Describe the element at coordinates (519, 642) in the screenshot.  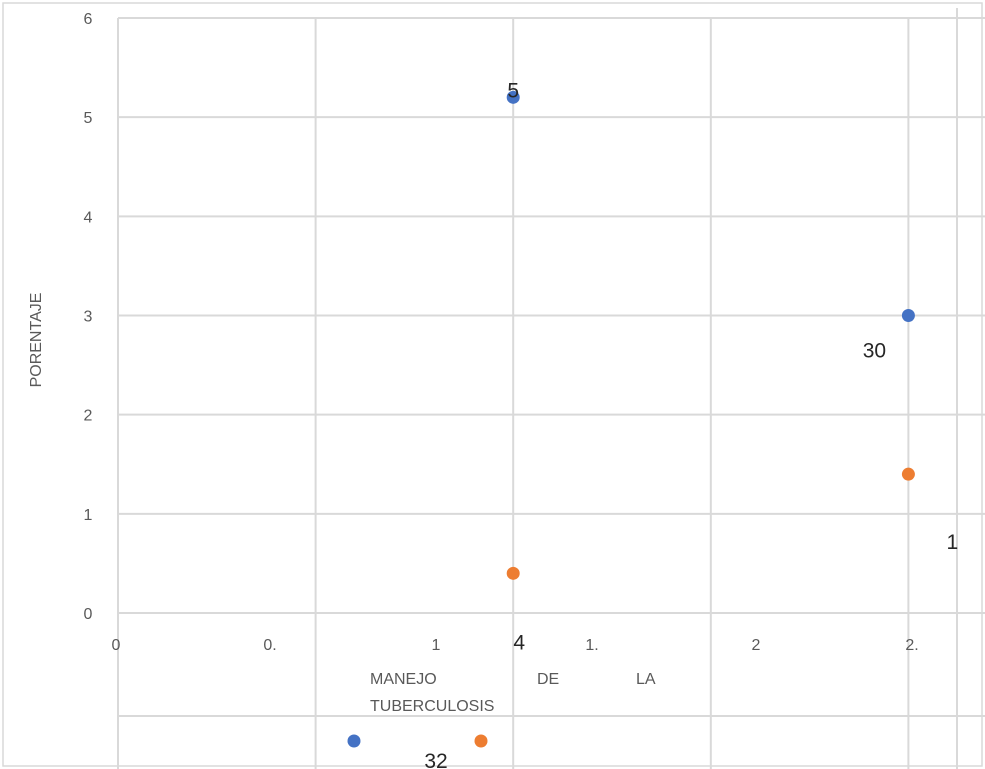
I see `data-label: 4` at that location.